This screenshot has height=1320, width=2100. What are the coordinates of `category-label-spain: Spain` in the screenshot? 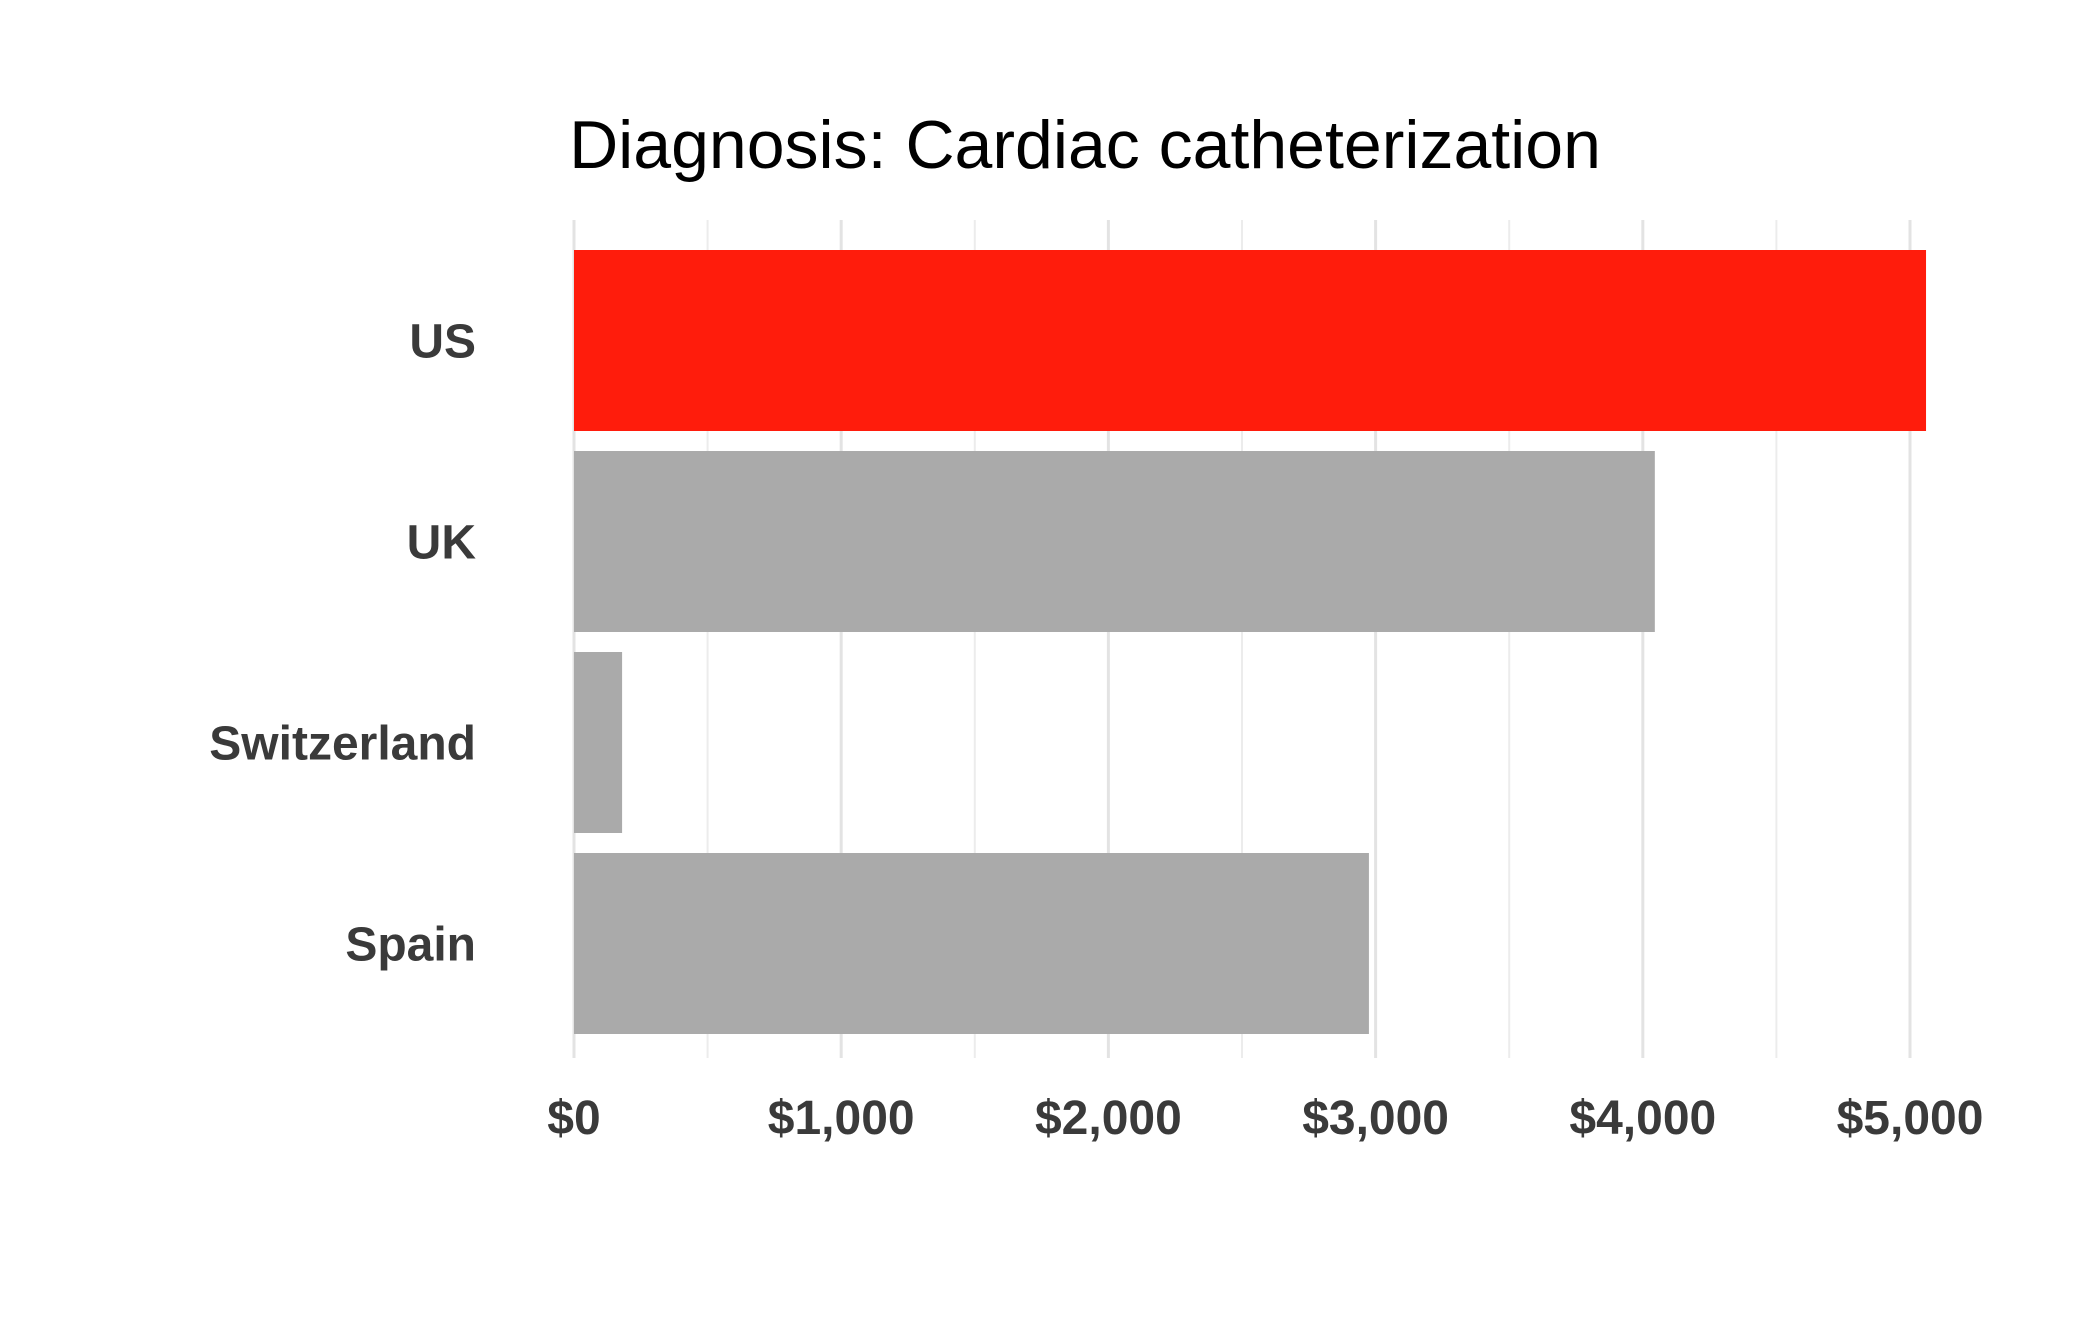 It's located at (410, 945).